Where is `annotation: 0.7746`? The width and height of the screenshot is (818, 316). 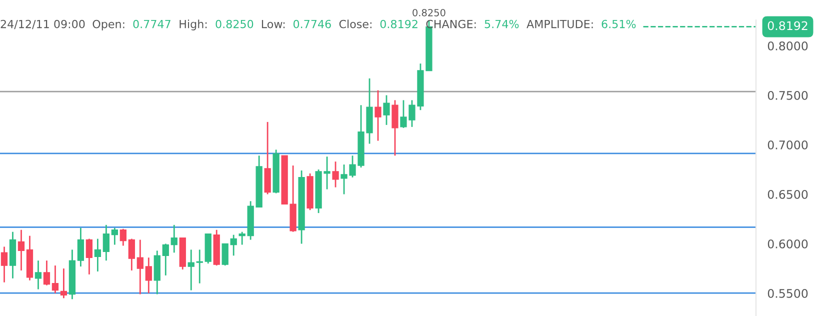 annotation: 0.7746 is located at coordinates (312, 24).